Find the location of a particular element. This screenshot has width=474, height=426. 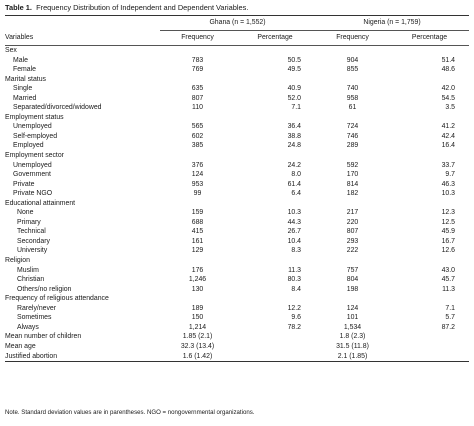

table-row: None 159 10.3 217 12.3 is located at coordinates (237, 213).